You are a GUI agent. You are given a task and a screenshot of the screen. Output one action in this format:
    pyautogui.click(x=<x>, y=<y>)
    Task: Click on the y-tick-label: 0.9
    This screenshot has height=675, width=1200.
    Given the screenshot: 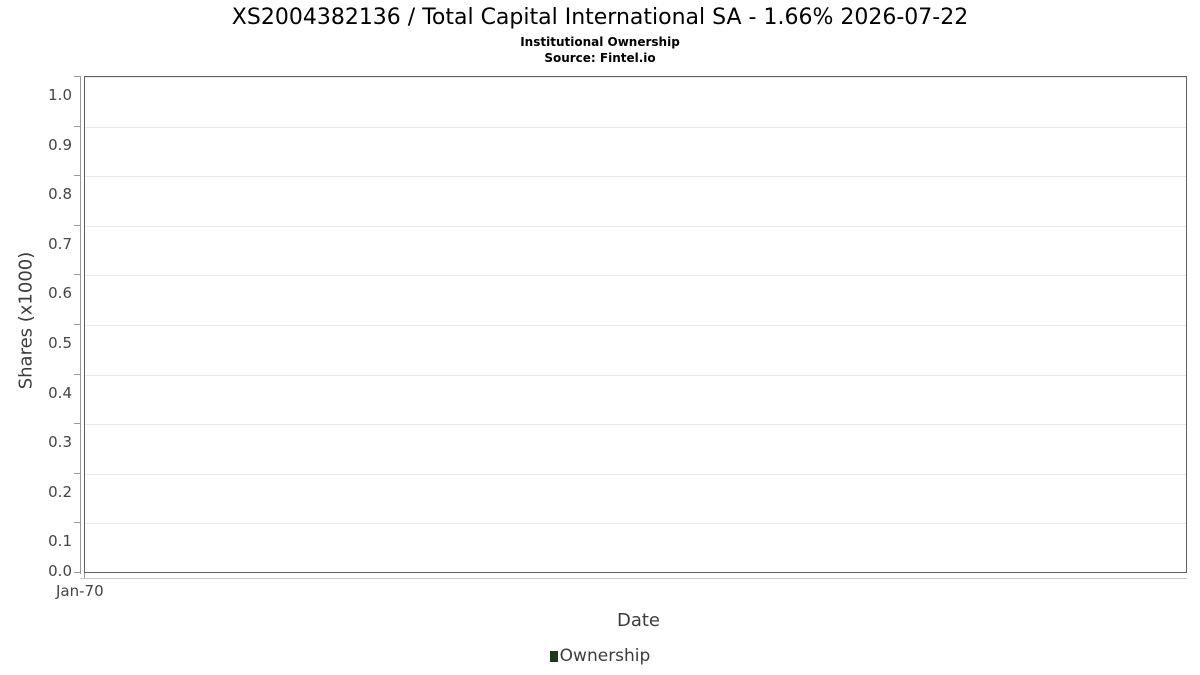 What is the action you would take?
    pyautogui.click(x=60, y=144)
    